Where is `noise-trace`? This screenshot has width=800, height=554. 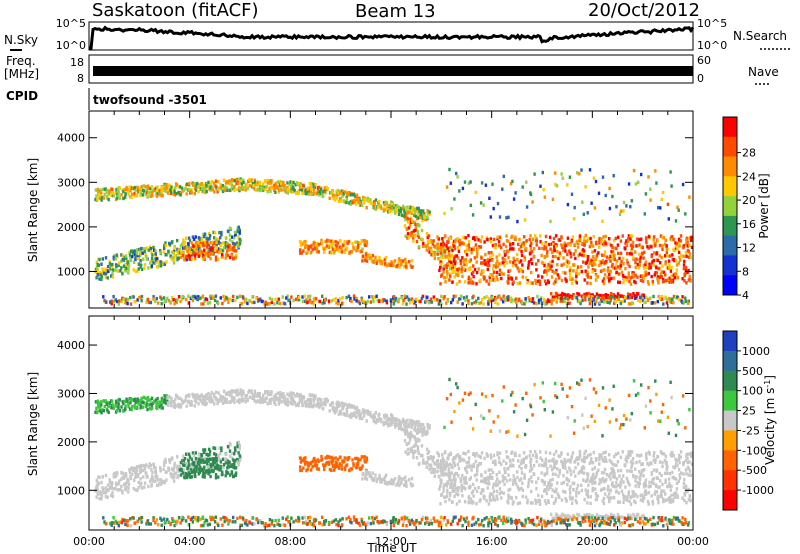 noise-trace is located at coordinates (391, 38).